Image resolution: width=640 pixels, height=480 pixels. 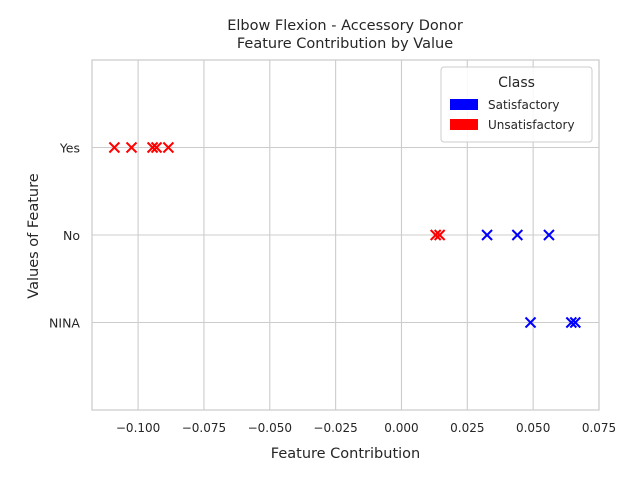 I want to click on legend: Class Satisfactory Unsatisfactory, so click(x=516, y=104).